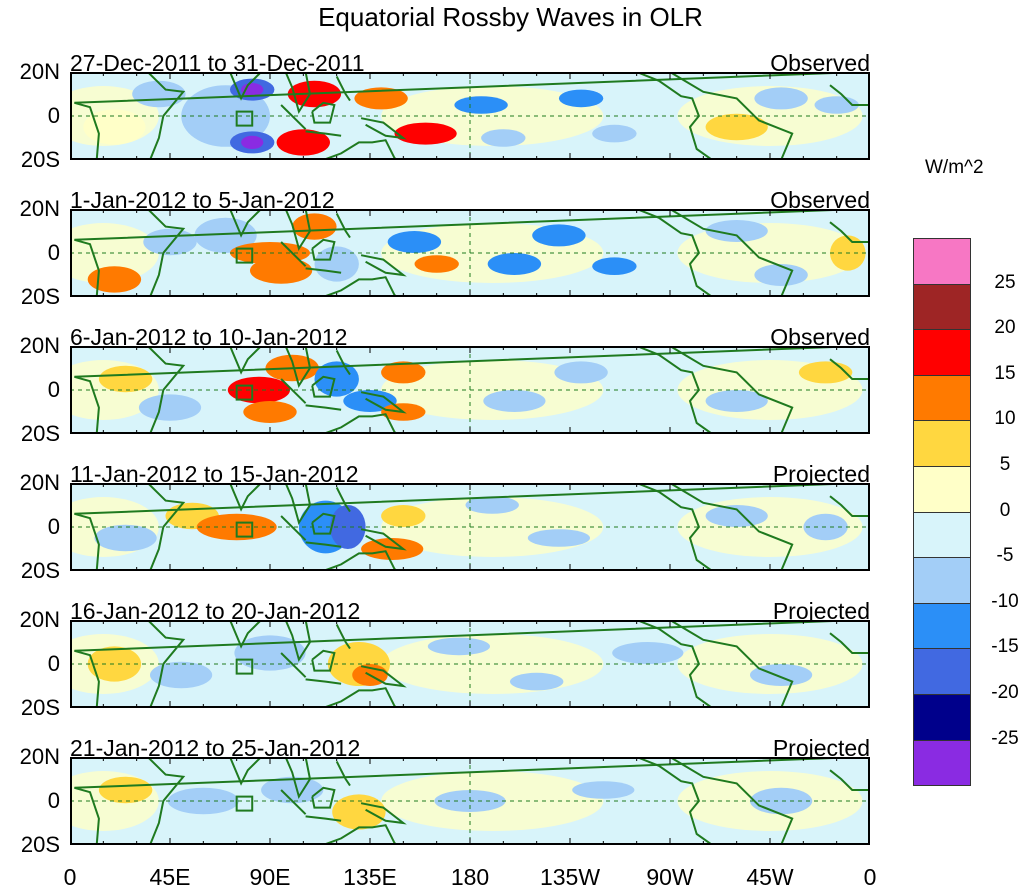  Describe the element at coordinates (1005, 282) in the screenshot. I see `colorbar-label: 25` at that location.